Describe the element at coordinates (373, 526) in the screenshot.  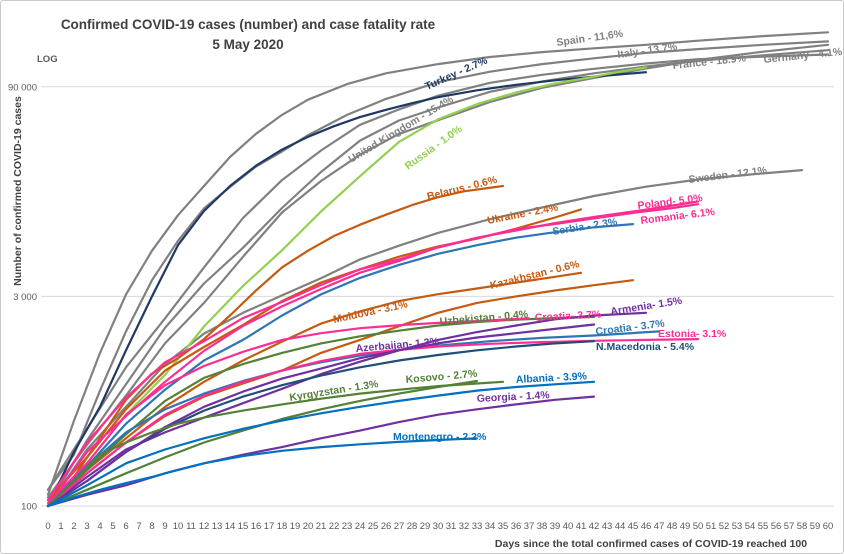
I see `x-tick-label: 25` at that location.